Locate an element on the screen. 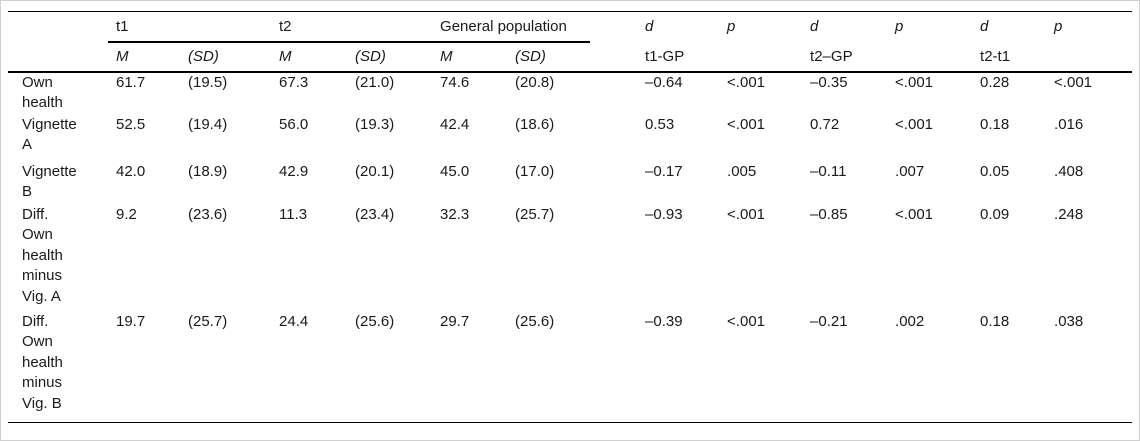  row-label-text: Own health is located at coordinates (42, 92).